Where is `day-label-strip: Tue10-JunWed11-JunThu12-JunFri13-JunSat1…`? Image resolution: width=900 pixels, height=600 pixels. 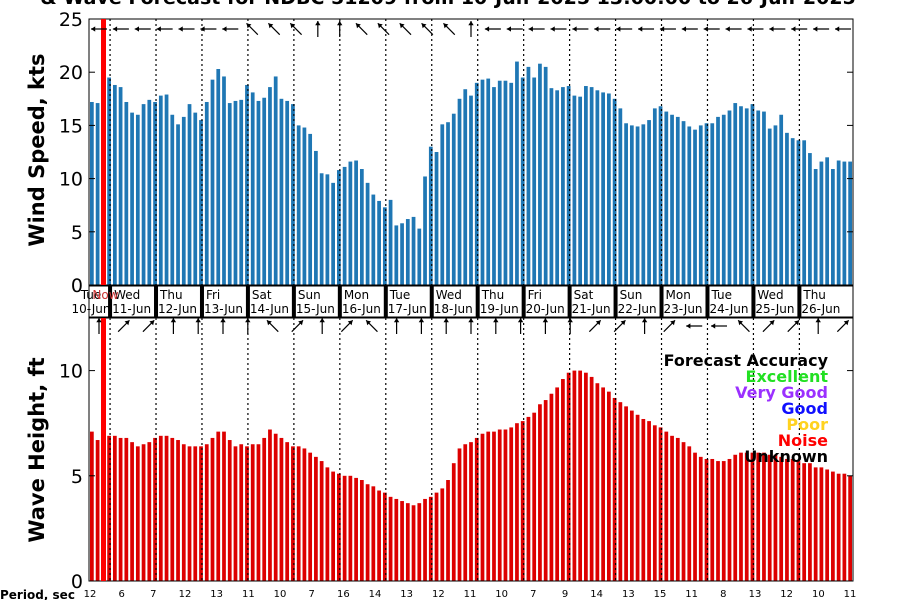
day-label-strip: Tue10-JunWed11-JunThu12-JunFri13-JunSat1… is located at coordinates (462, 301).